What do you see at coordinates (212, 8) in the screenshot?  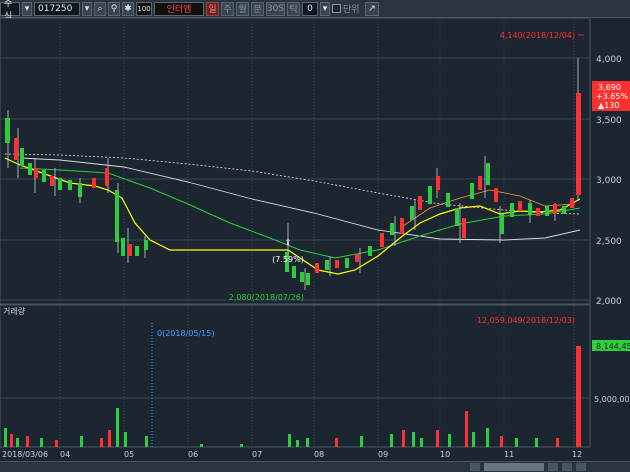 I see `period-day-tab: 일` at bounding box center [212, 8].